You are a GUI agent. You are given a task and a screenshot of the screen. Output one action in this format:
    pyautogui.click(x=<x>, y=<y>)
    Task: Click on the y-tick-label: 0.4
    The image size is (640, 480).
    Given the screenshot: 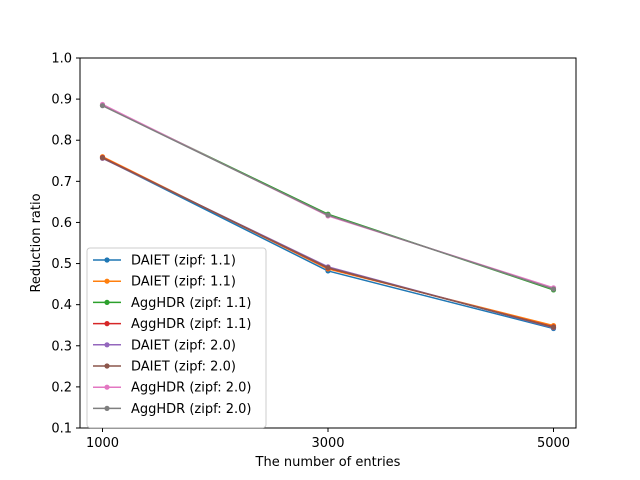 What is the action you would take?
    pyautogui.click(x=61, y=305)
    